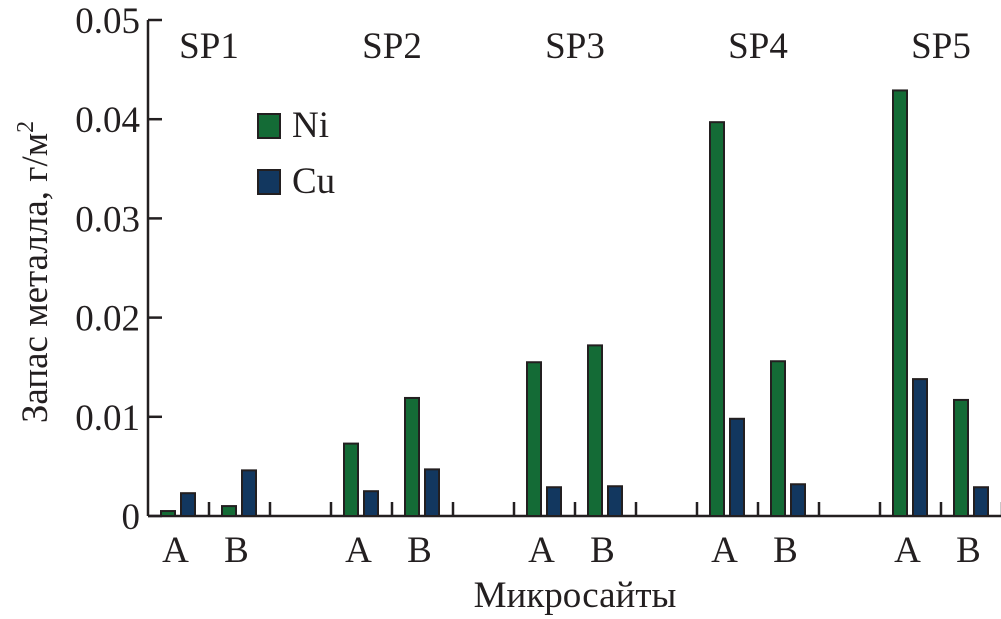  I want to click on x-axis, so click(574, 510).